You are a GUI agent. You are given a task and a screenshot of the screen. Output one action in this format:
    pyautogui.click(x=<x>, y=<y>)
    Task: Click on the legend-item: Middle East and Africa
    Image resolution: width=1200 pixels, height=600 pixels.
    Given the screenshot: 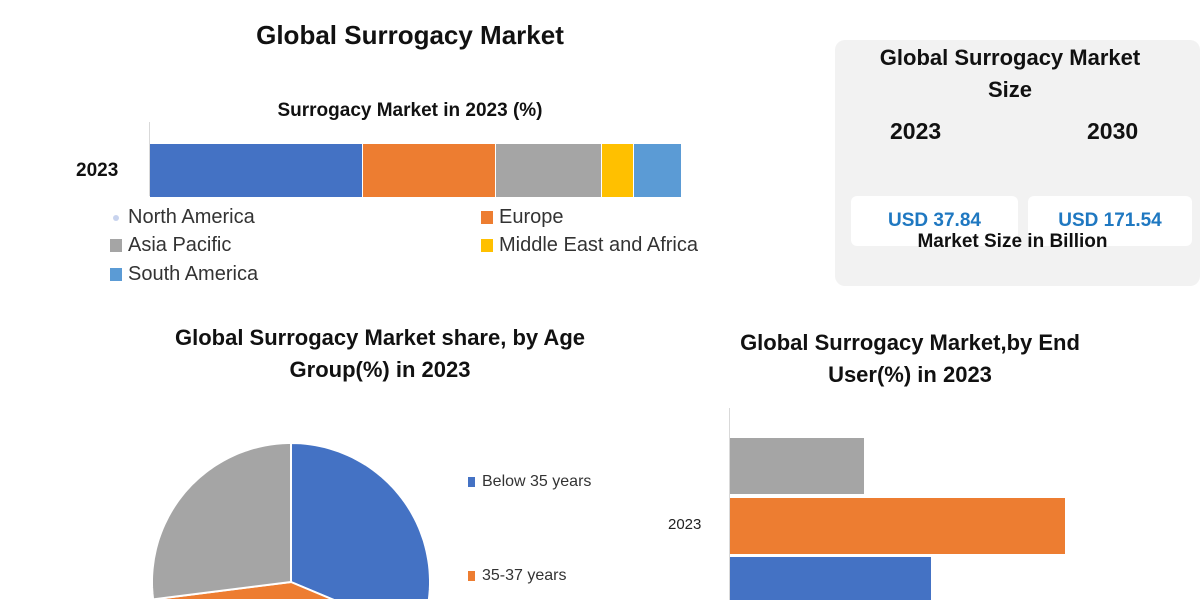 What is the action you would take?
    pyautogui.click(x=589, y=245)
    